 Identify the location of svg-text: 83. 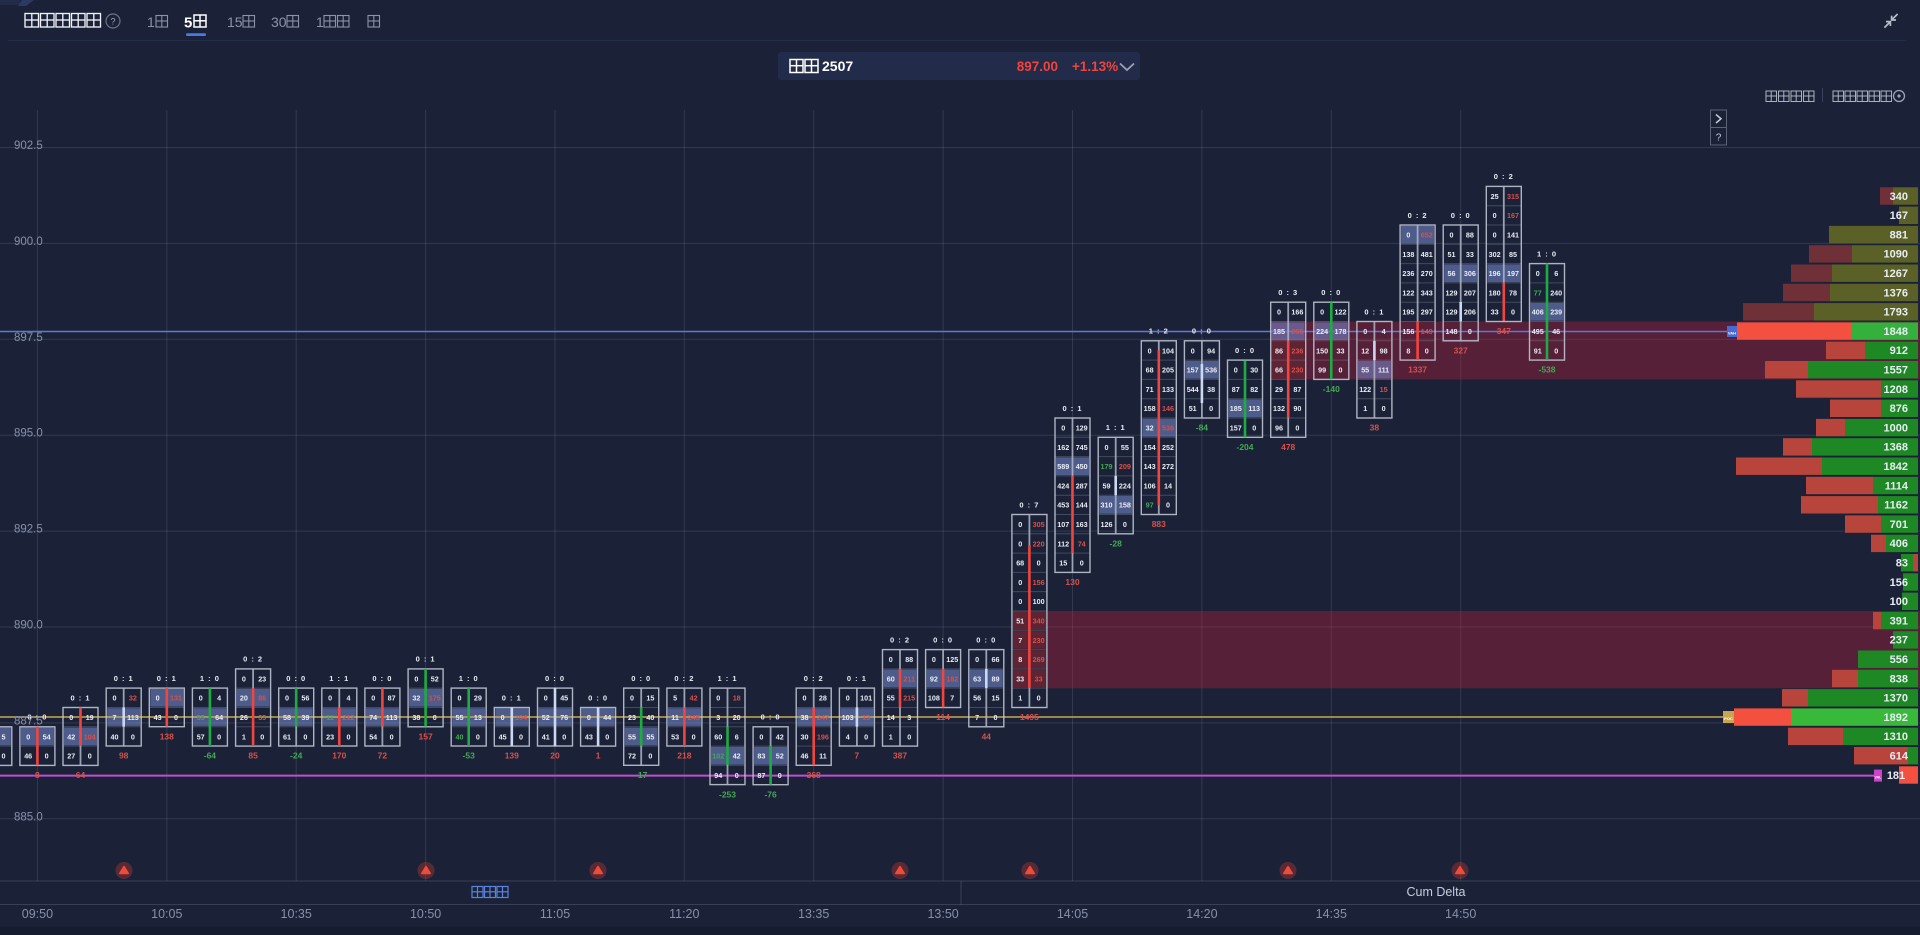
(1902, 564).